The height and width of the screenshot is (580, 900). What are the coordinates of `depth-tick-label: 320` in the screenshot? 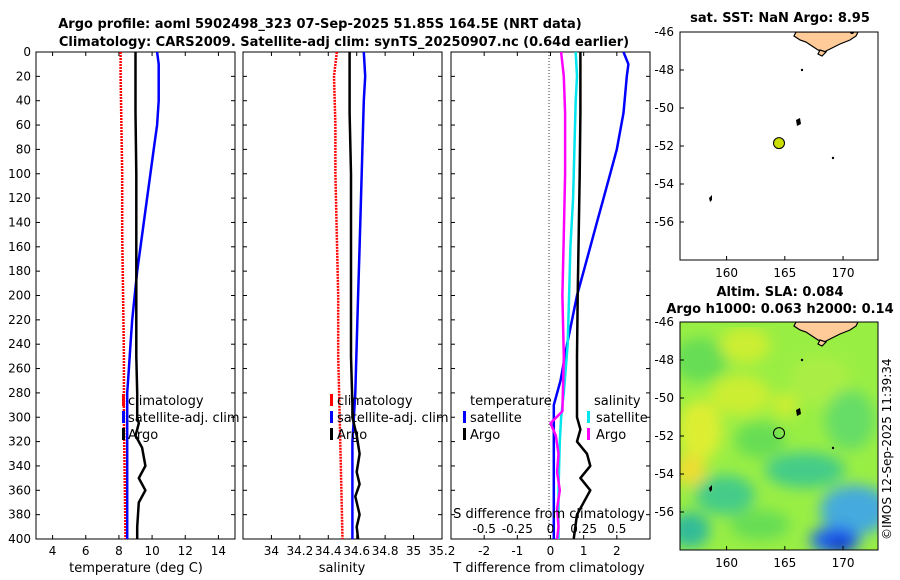 It's located at (19, 442).